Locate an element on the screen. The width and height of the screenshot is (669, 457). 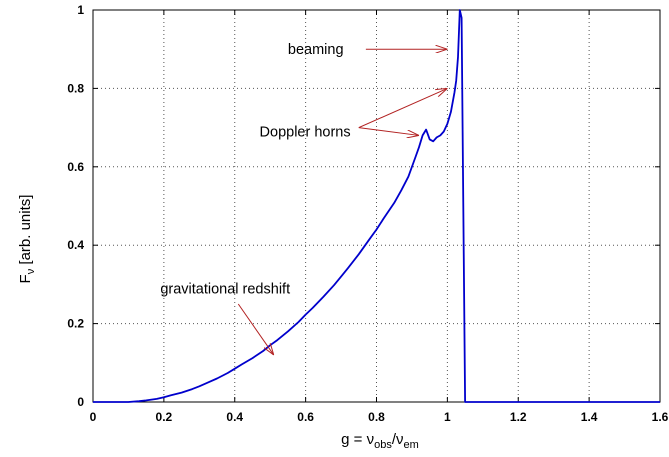
y-axis-label-prefix: F is located at coordinates (25, 278).